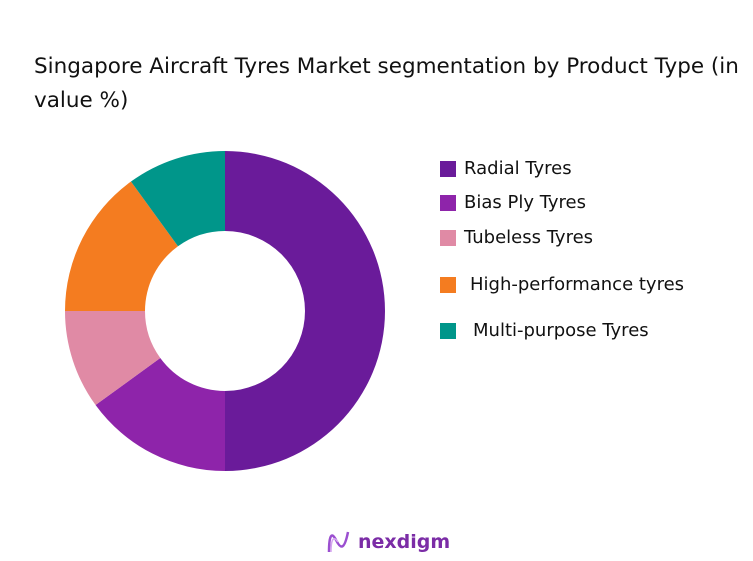 This screenshot has width=753, height=561. Describe the element at coordinates (305, 311) in the screenshot. I see `slice-radial-tyres` at that location.